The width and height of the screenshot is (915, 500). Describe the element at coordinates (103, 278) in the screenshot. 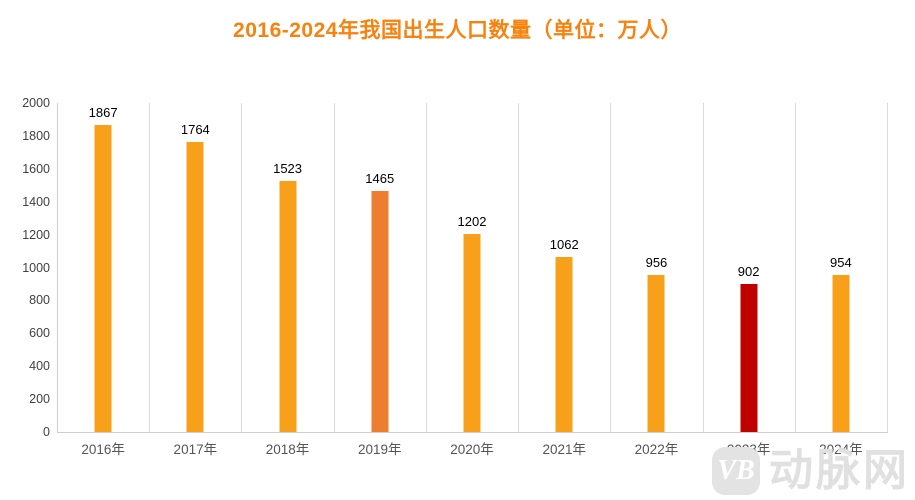

I see `bar-2016年` at that location.